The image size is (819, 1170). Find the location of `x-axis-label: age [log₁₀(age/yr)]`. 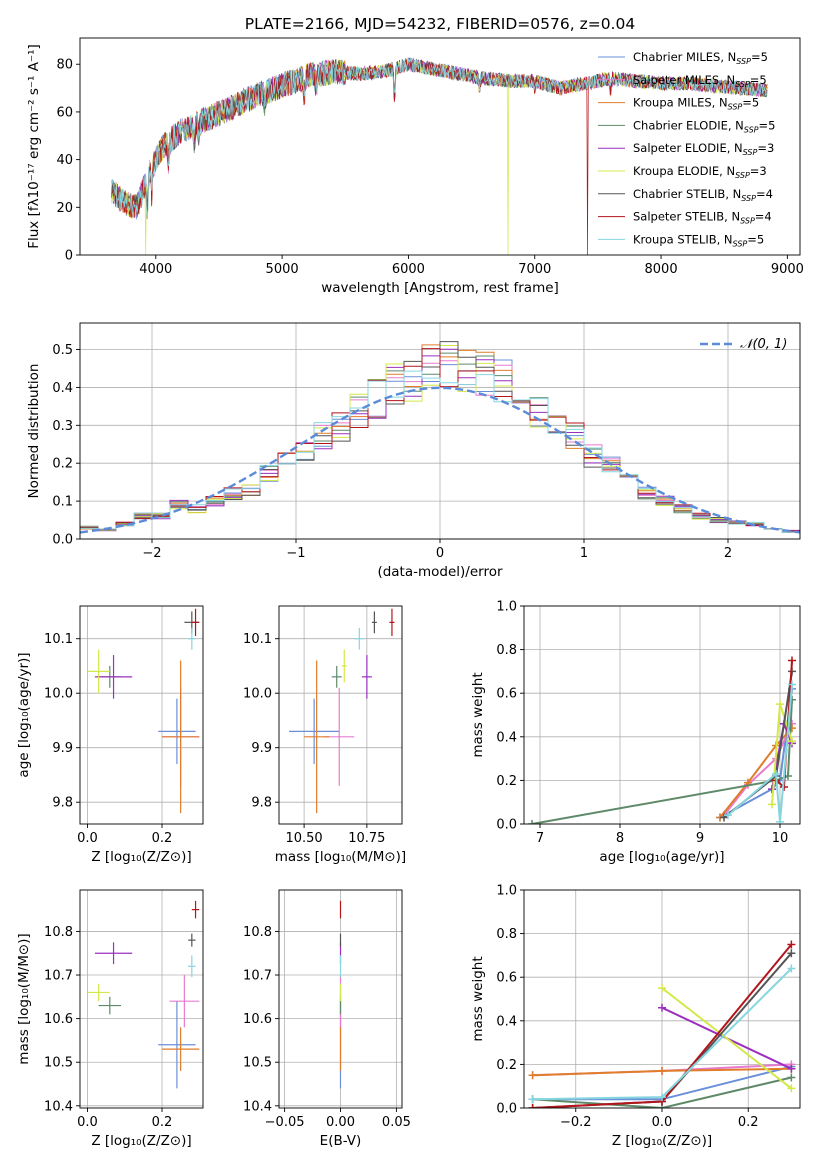

x-axis-label: age [log₁₀(age/yr)] is located at coordinates (661, 857).